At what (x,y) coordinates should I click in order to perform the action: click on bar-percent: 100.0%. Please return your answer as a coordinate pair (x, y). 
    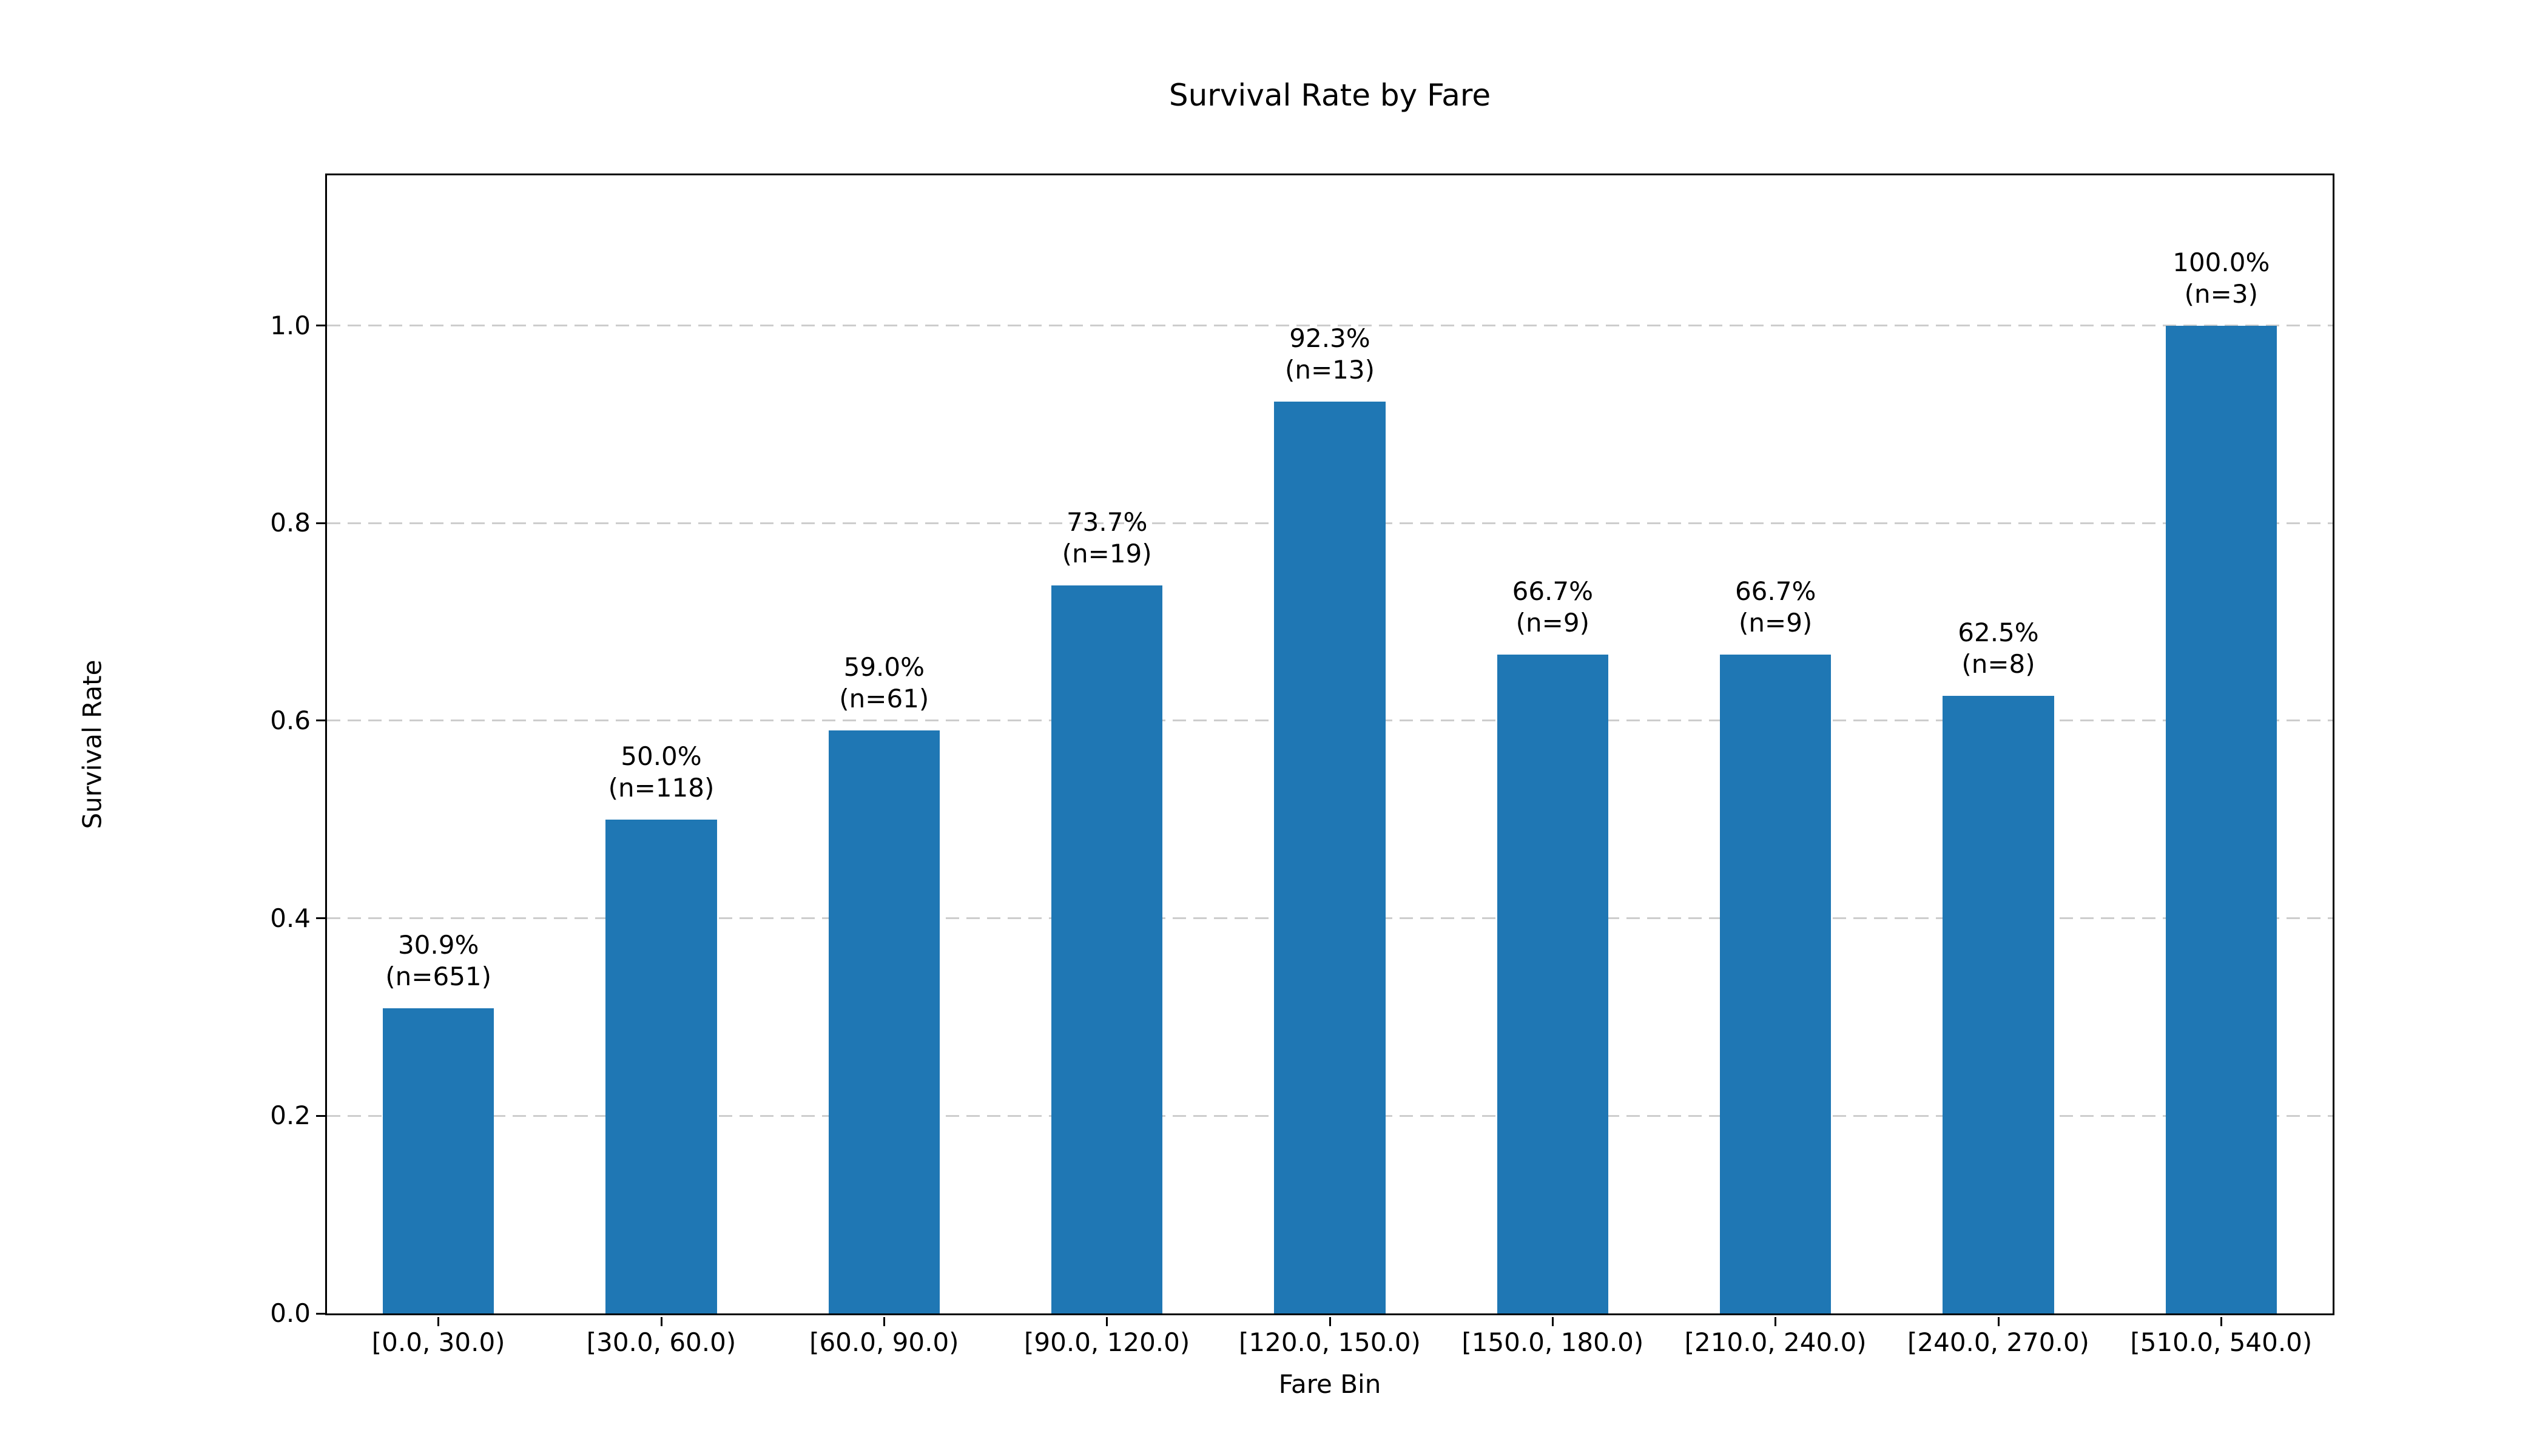
    Looking at the image, I should click on (2221, 262).